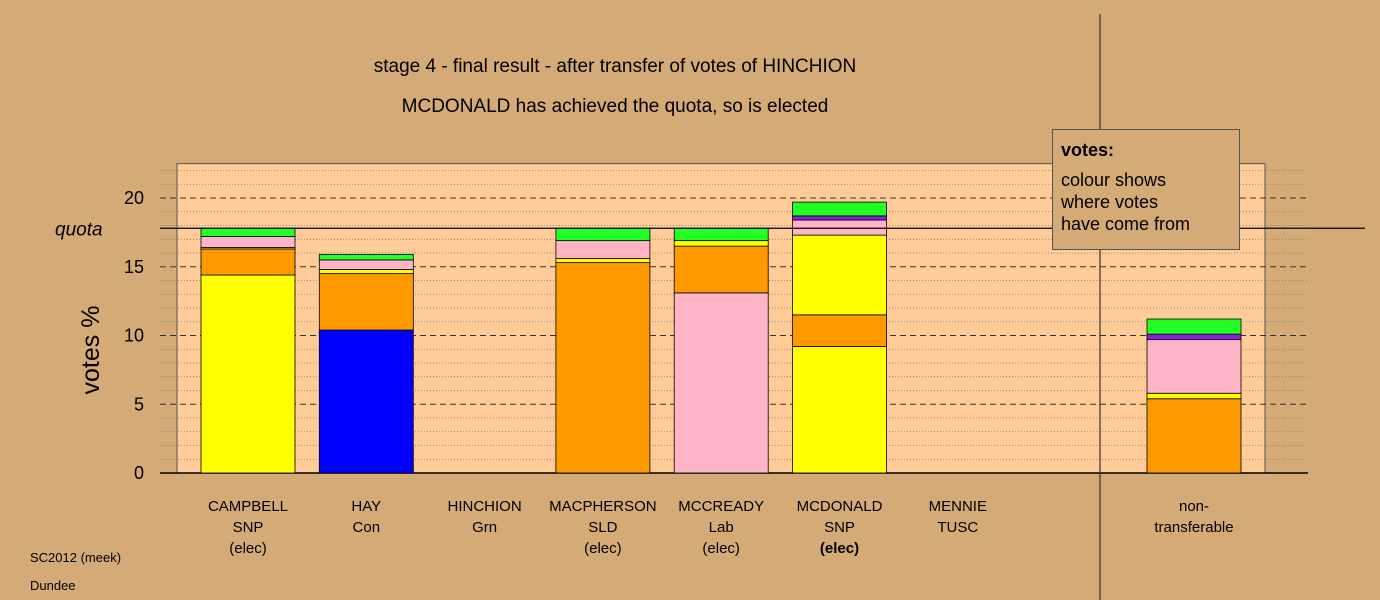 The image size is (1380, 600). Describe the element at coordinates (1194, 517) in the screenshot. I see `candidate-label: non-transferable` at that location.